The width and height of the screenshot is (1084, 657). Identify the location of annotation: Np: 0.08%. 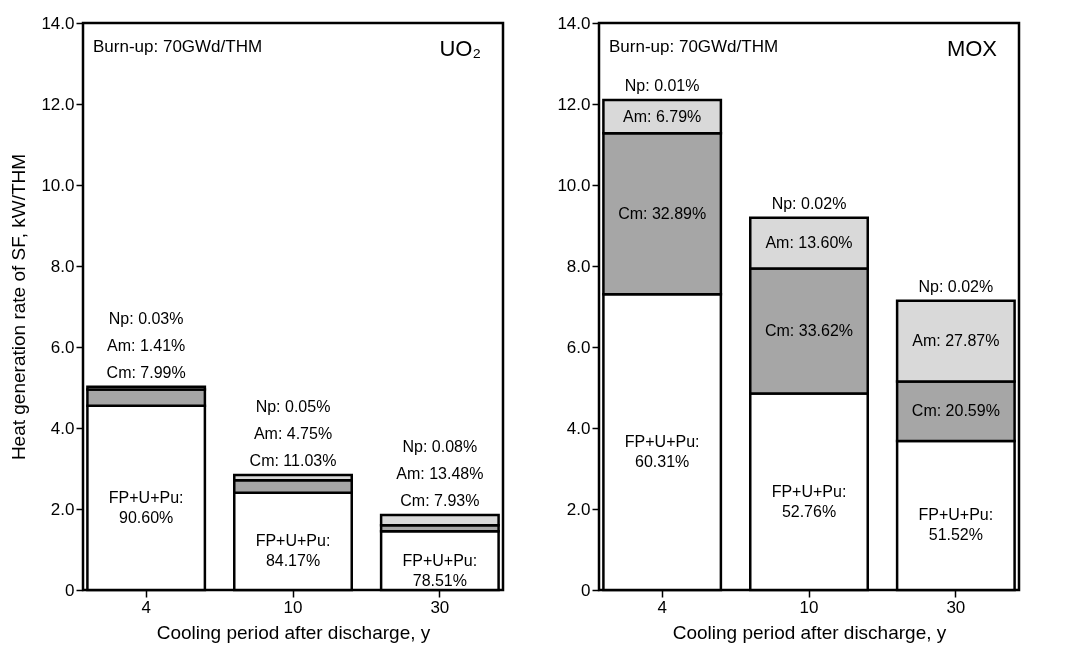
(440, 447).